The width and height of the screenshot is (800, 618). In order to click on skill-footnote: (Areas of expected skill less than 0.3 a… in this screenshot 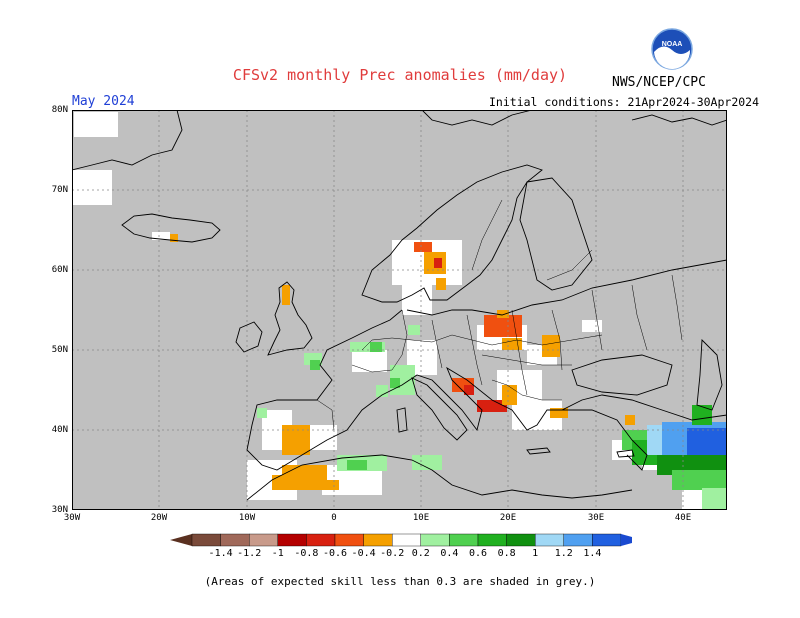, I will do `click(400, 581)`.